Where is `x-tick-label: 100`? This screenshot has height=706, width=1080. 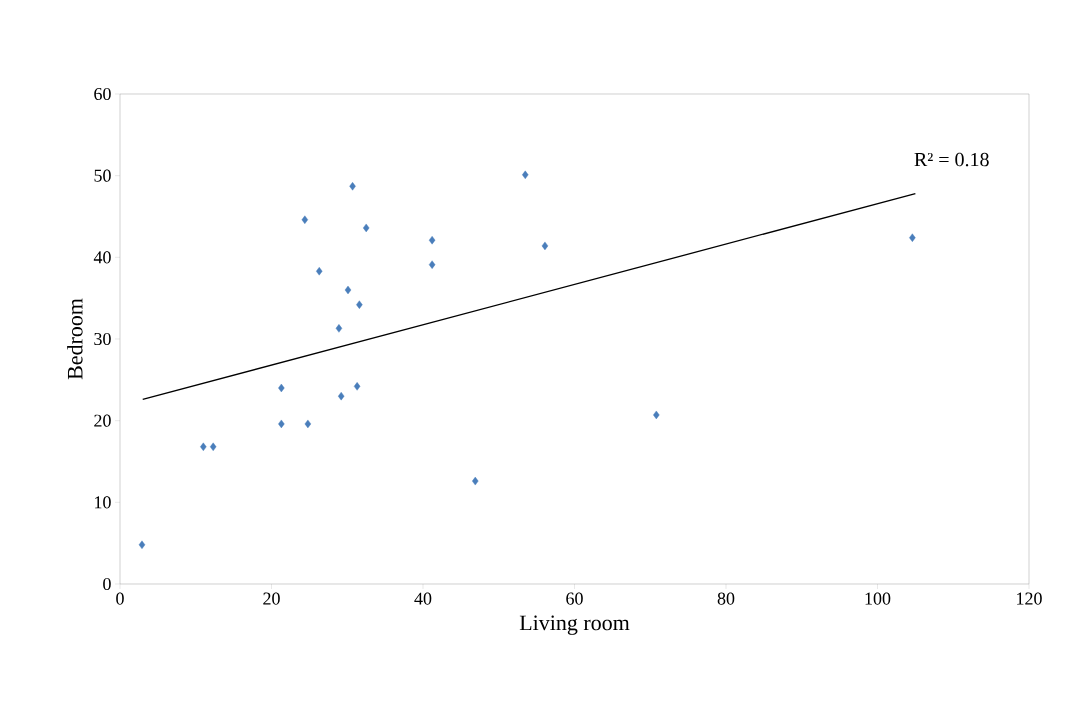 x-tick-label: 100 is located at coordinates (878, 598).